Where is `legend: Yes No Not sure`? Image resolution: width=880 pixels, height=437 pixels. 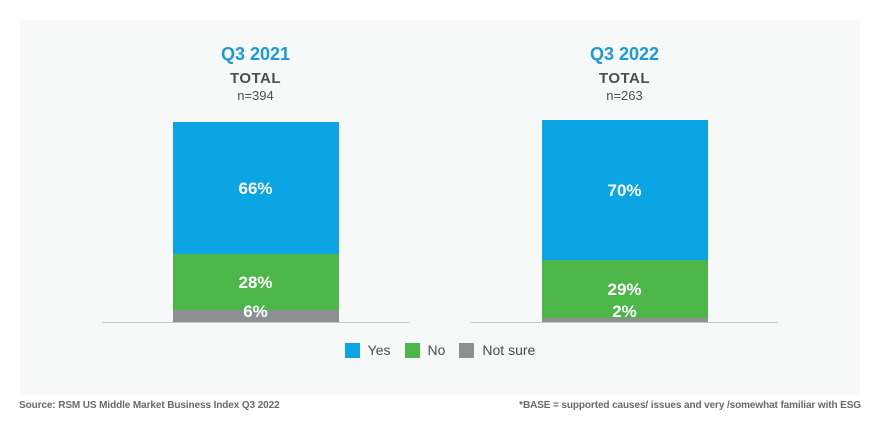 legend: Yes No Not sure is located at coordinates (440, 350).